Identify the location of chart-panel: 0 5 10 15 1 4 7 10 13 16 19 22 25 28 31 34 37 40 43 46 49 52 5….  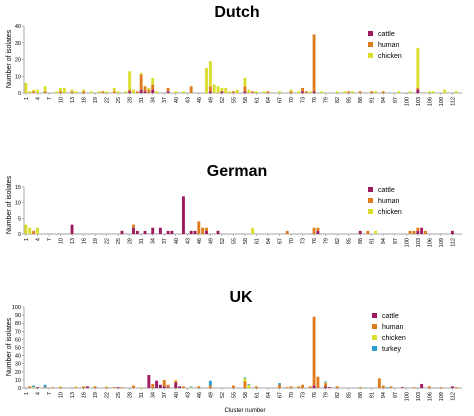
(238, 216).